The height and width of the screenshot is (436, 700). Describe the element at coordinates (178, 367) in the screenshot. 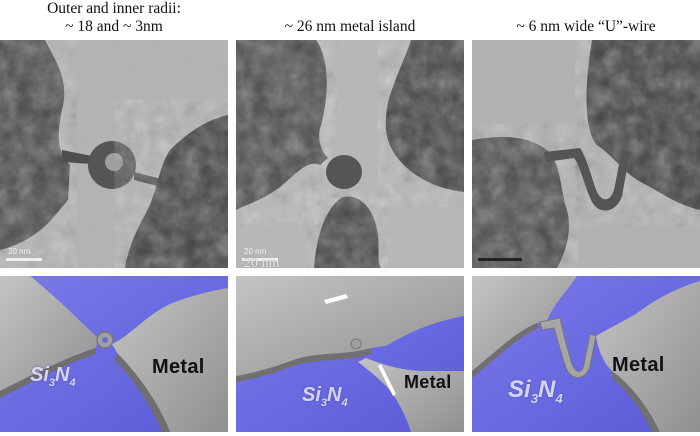

I see `metal-label-left: Metal` at that location.